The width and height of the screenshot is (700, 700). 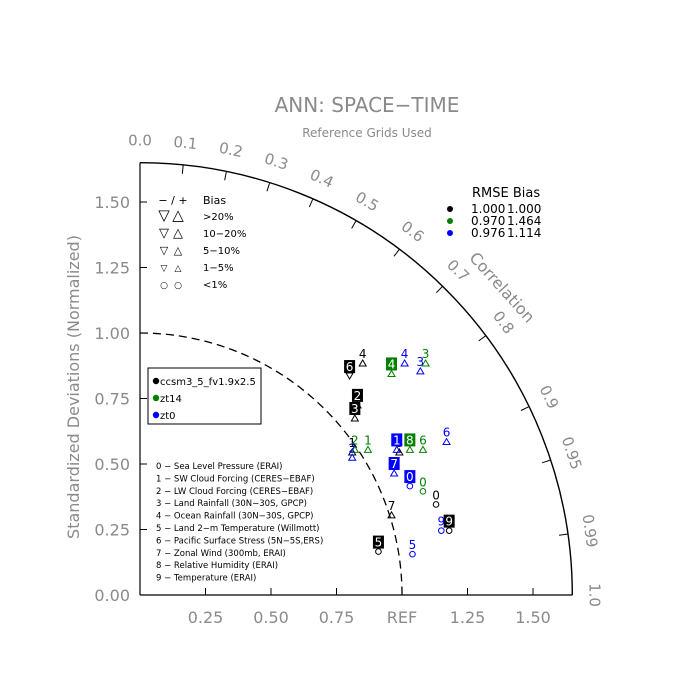 I want to click on bias-legend-label: >20%, so click(x=218, y=217).